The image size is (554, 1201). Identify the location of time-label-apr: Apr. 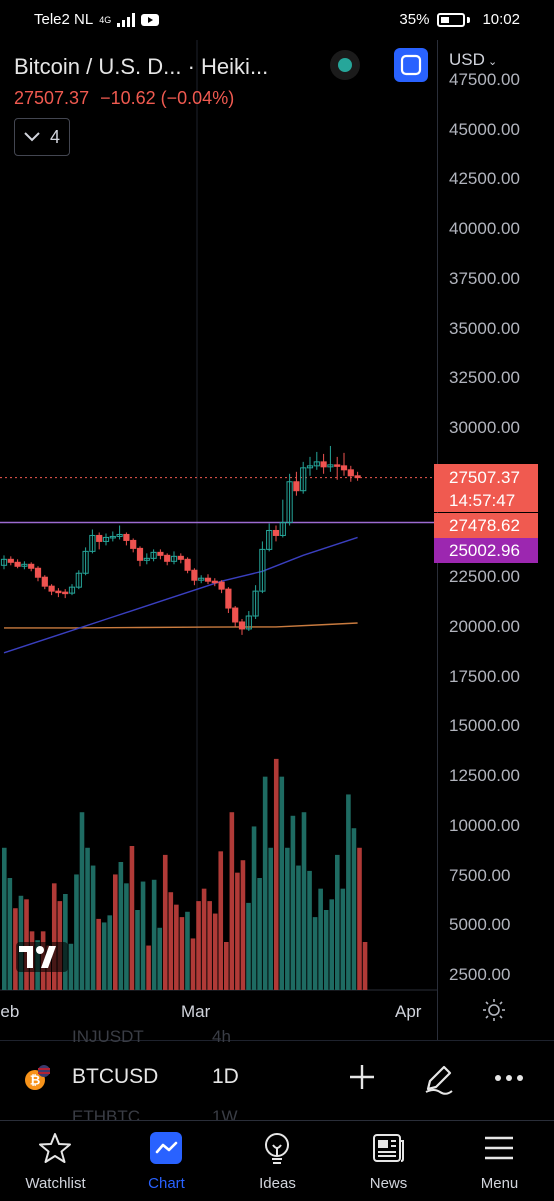
(408, 1011).